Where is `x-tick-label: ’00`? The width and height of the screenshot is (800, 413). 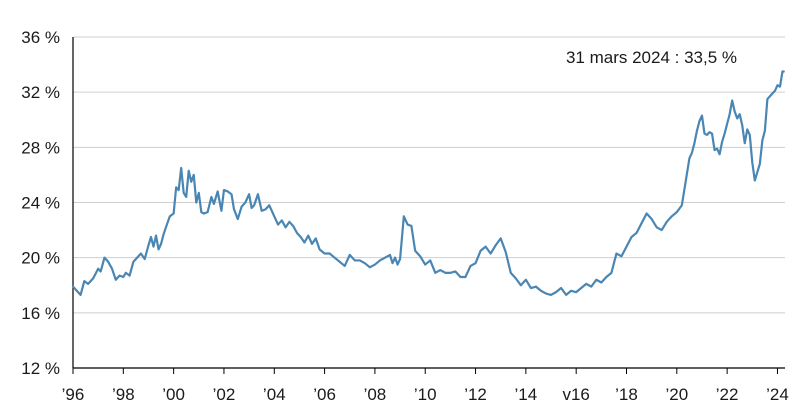 x-tick-label: ’00 is located at coordinates (173, 394).